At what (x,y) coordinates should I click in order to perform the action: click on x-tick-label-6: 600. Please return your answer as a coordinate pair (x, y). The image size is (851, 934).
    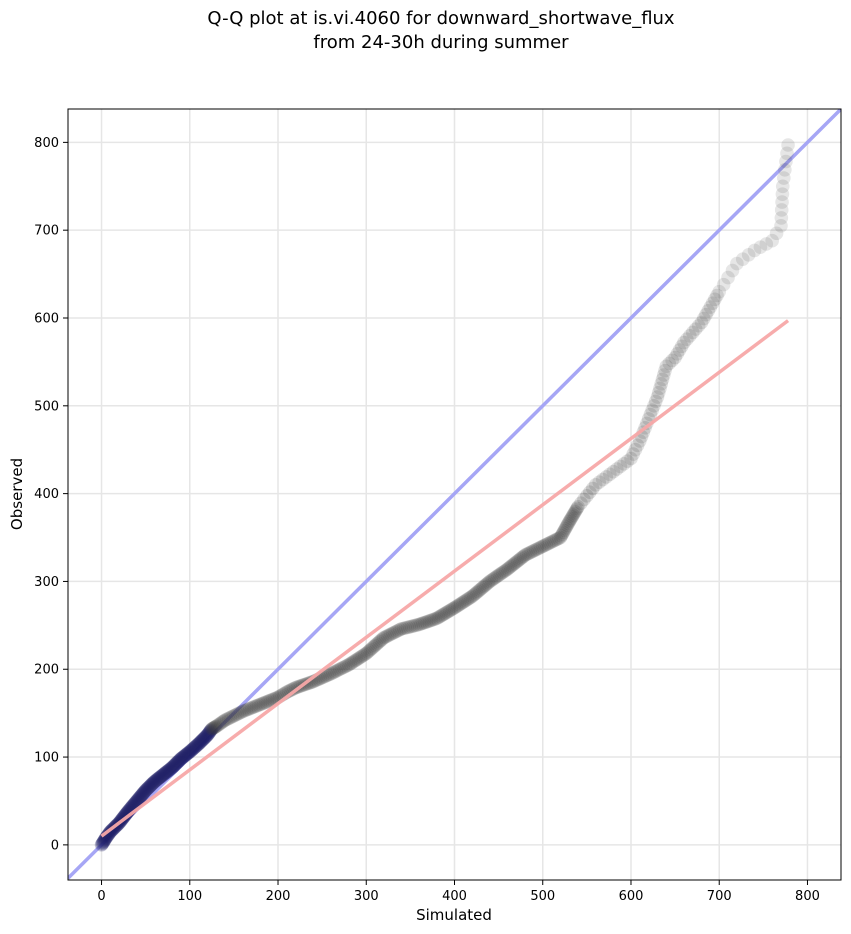
    Looking at the image, I should click on (631, 896).